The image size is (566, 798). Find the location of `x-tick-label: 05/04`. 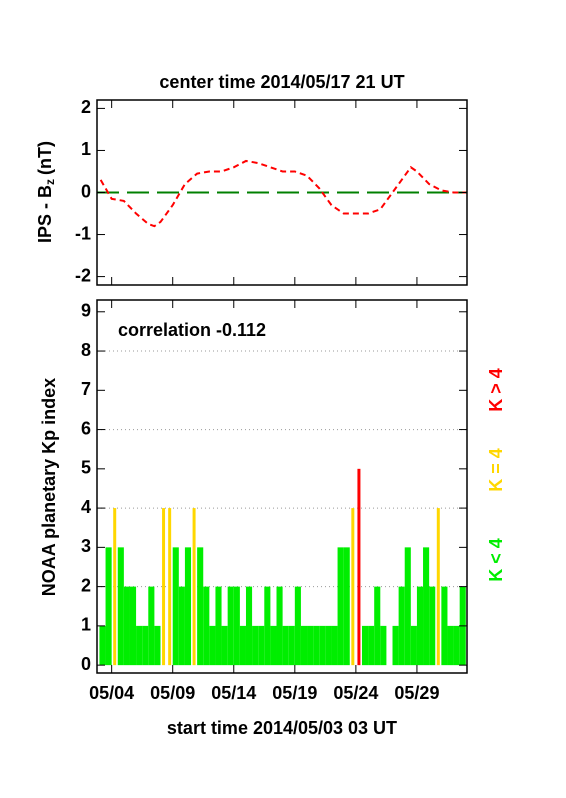

x-tick-label: 05/04 is located at coordinates (111, 693).